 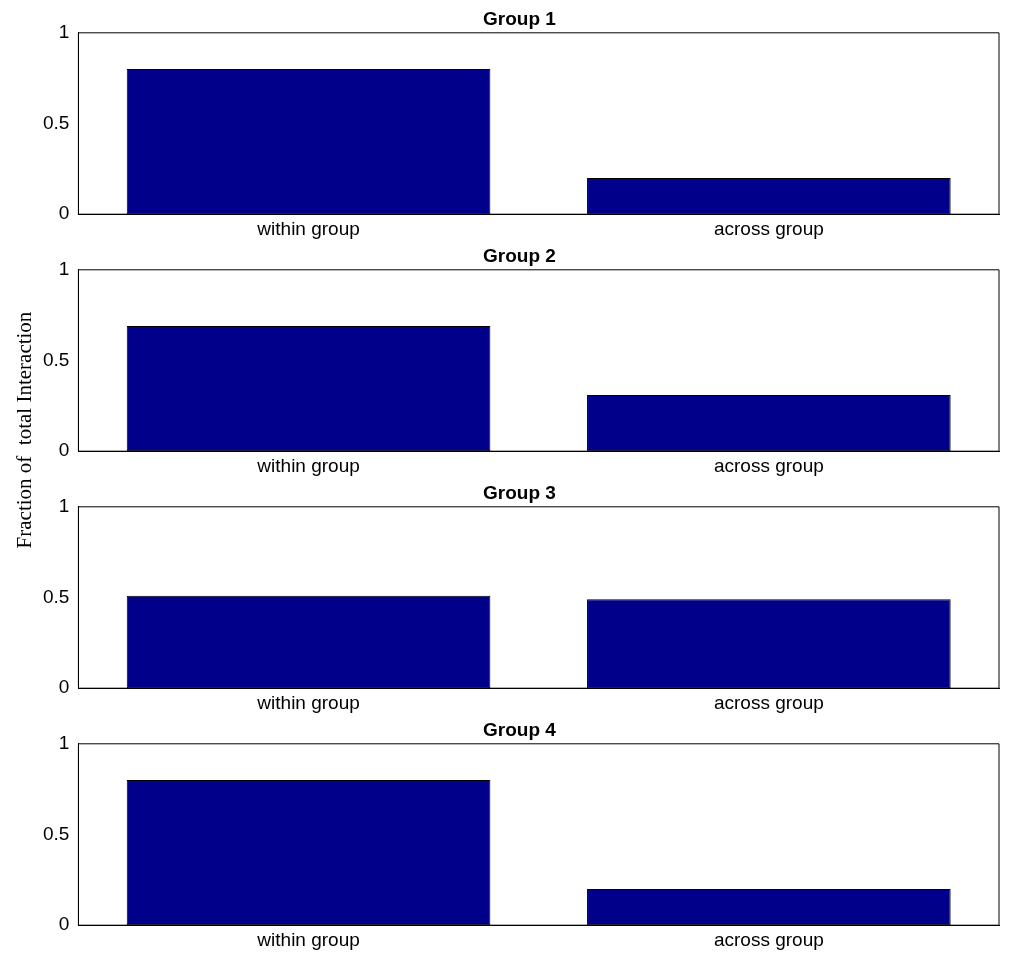 I want to click on chart-title: Group 3, so click(x=519, y=492).